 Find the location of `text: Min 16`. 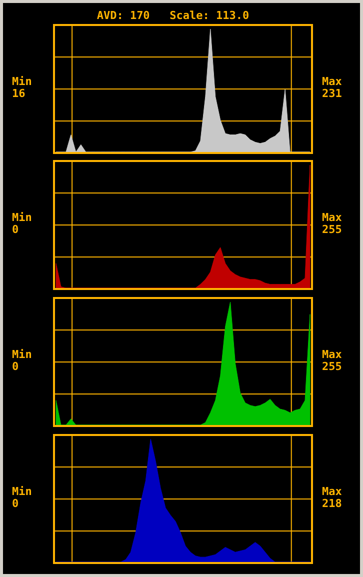

text: Min 16 is located at coordinates (22, 87).